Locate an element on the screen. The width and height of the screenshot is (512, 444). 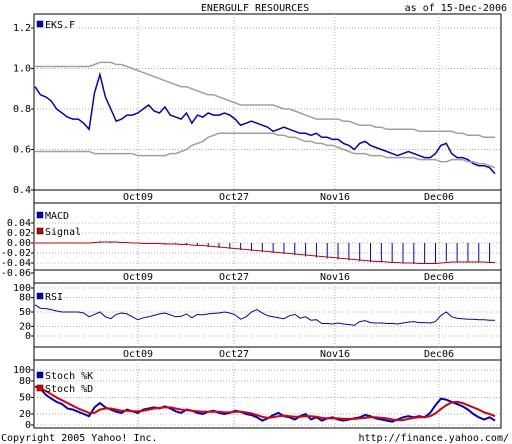
legend-swatch-rsi is located at coordinates (40, 296).